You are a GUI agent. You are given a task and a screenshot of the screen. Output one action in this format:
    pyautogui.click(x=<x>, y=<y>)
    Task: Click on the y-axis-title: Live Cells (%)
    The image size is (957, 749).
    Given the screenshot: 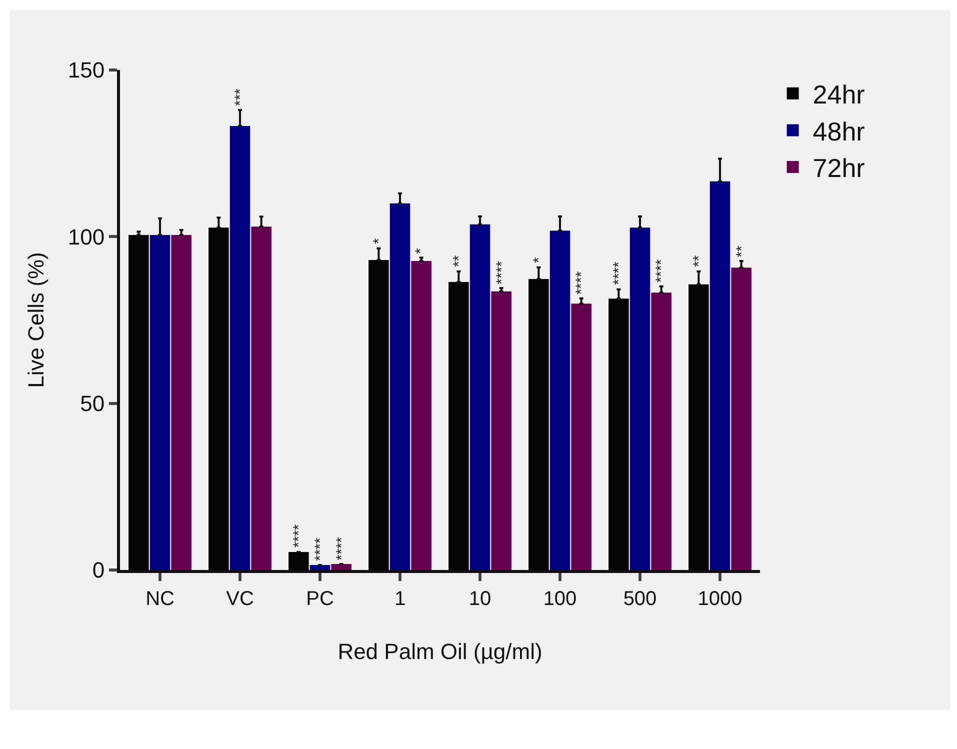 What is the action you would take?
    pyautogui.click(x=36, y=320)
    